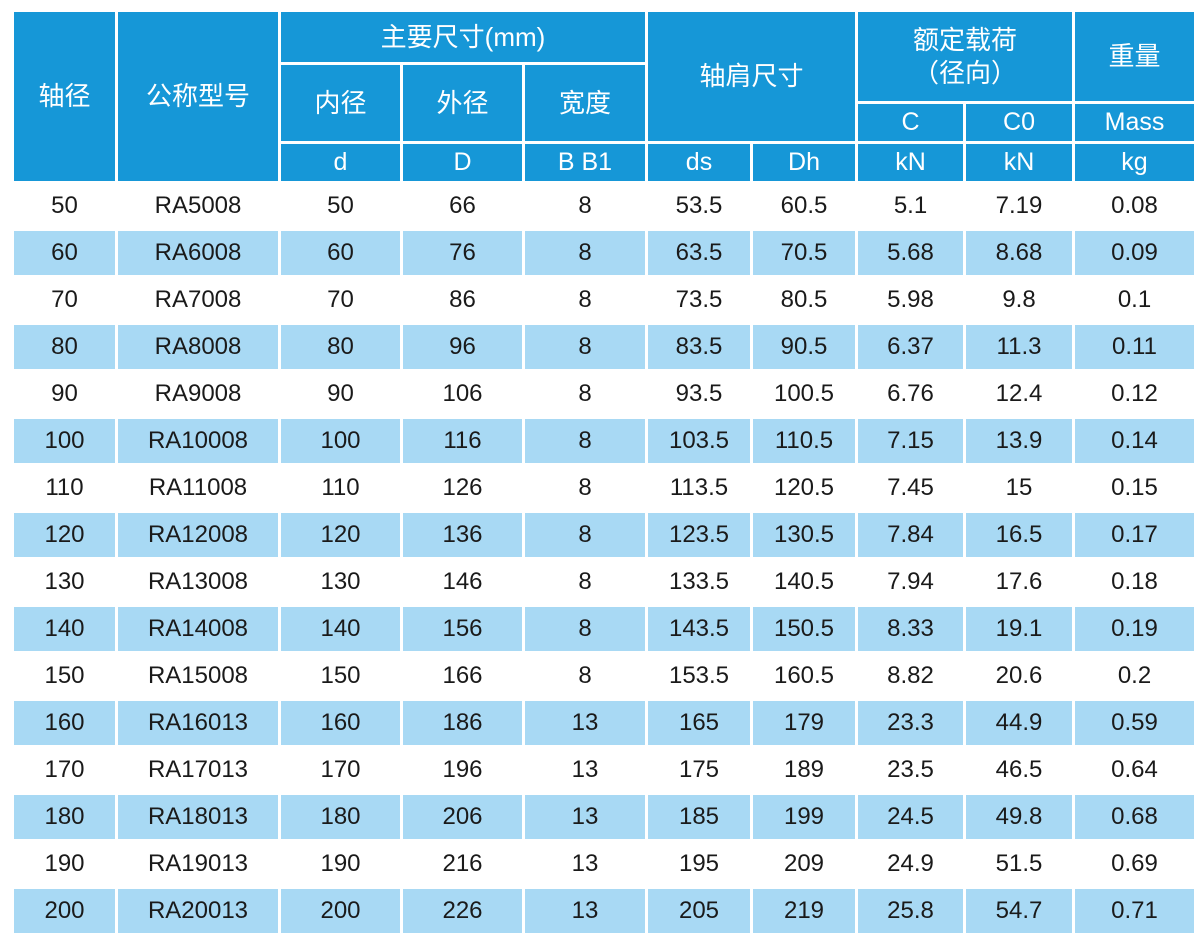  Describe the element at coordinates (64, 723) in the screenshot. I see `table-cell-row12-col1: 160` at that location.